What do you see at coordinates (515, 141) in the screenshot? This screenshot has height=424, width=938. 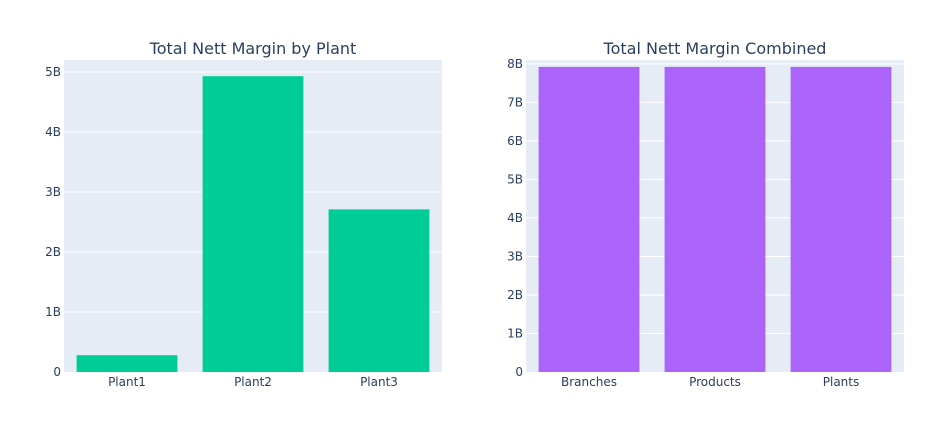 I see `y-tick-label: 6B` at bounding box center [515, 141].